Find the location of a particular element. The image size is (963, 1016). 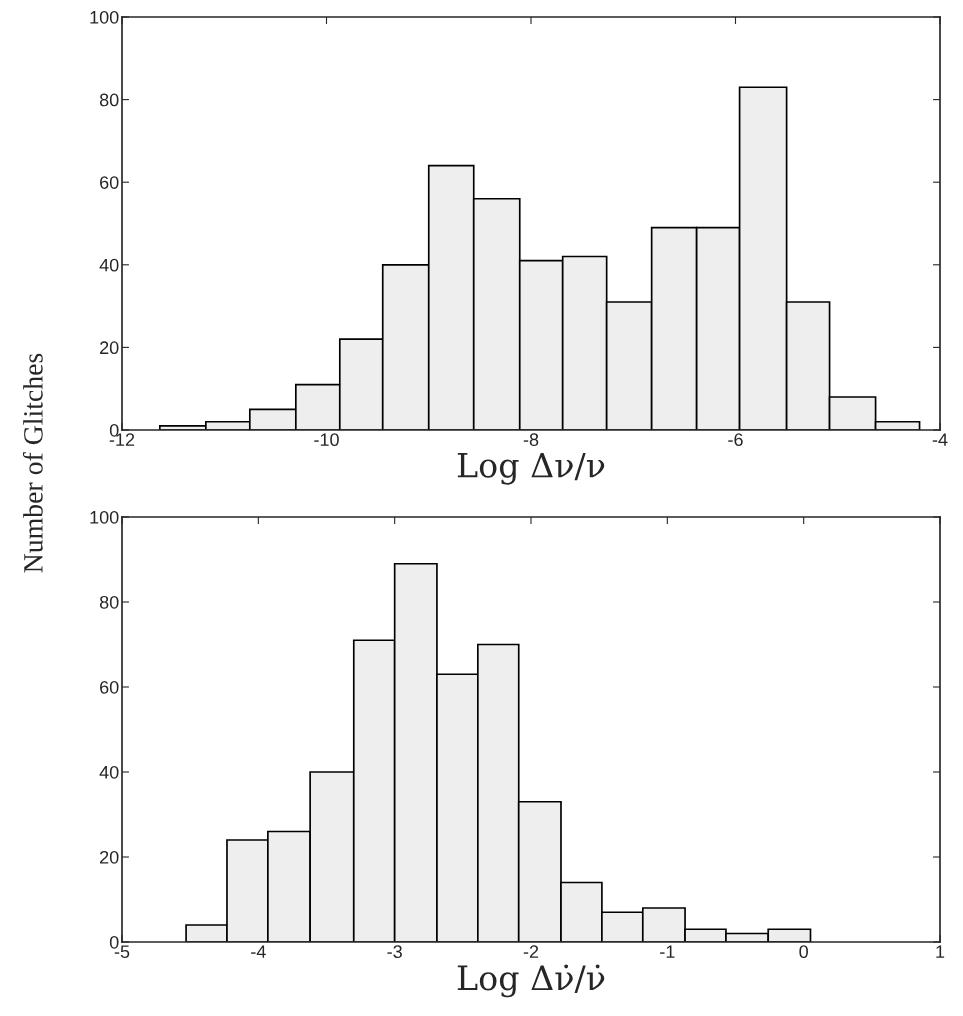

x-tick-label: -6 is located at coordinates (735, 440).